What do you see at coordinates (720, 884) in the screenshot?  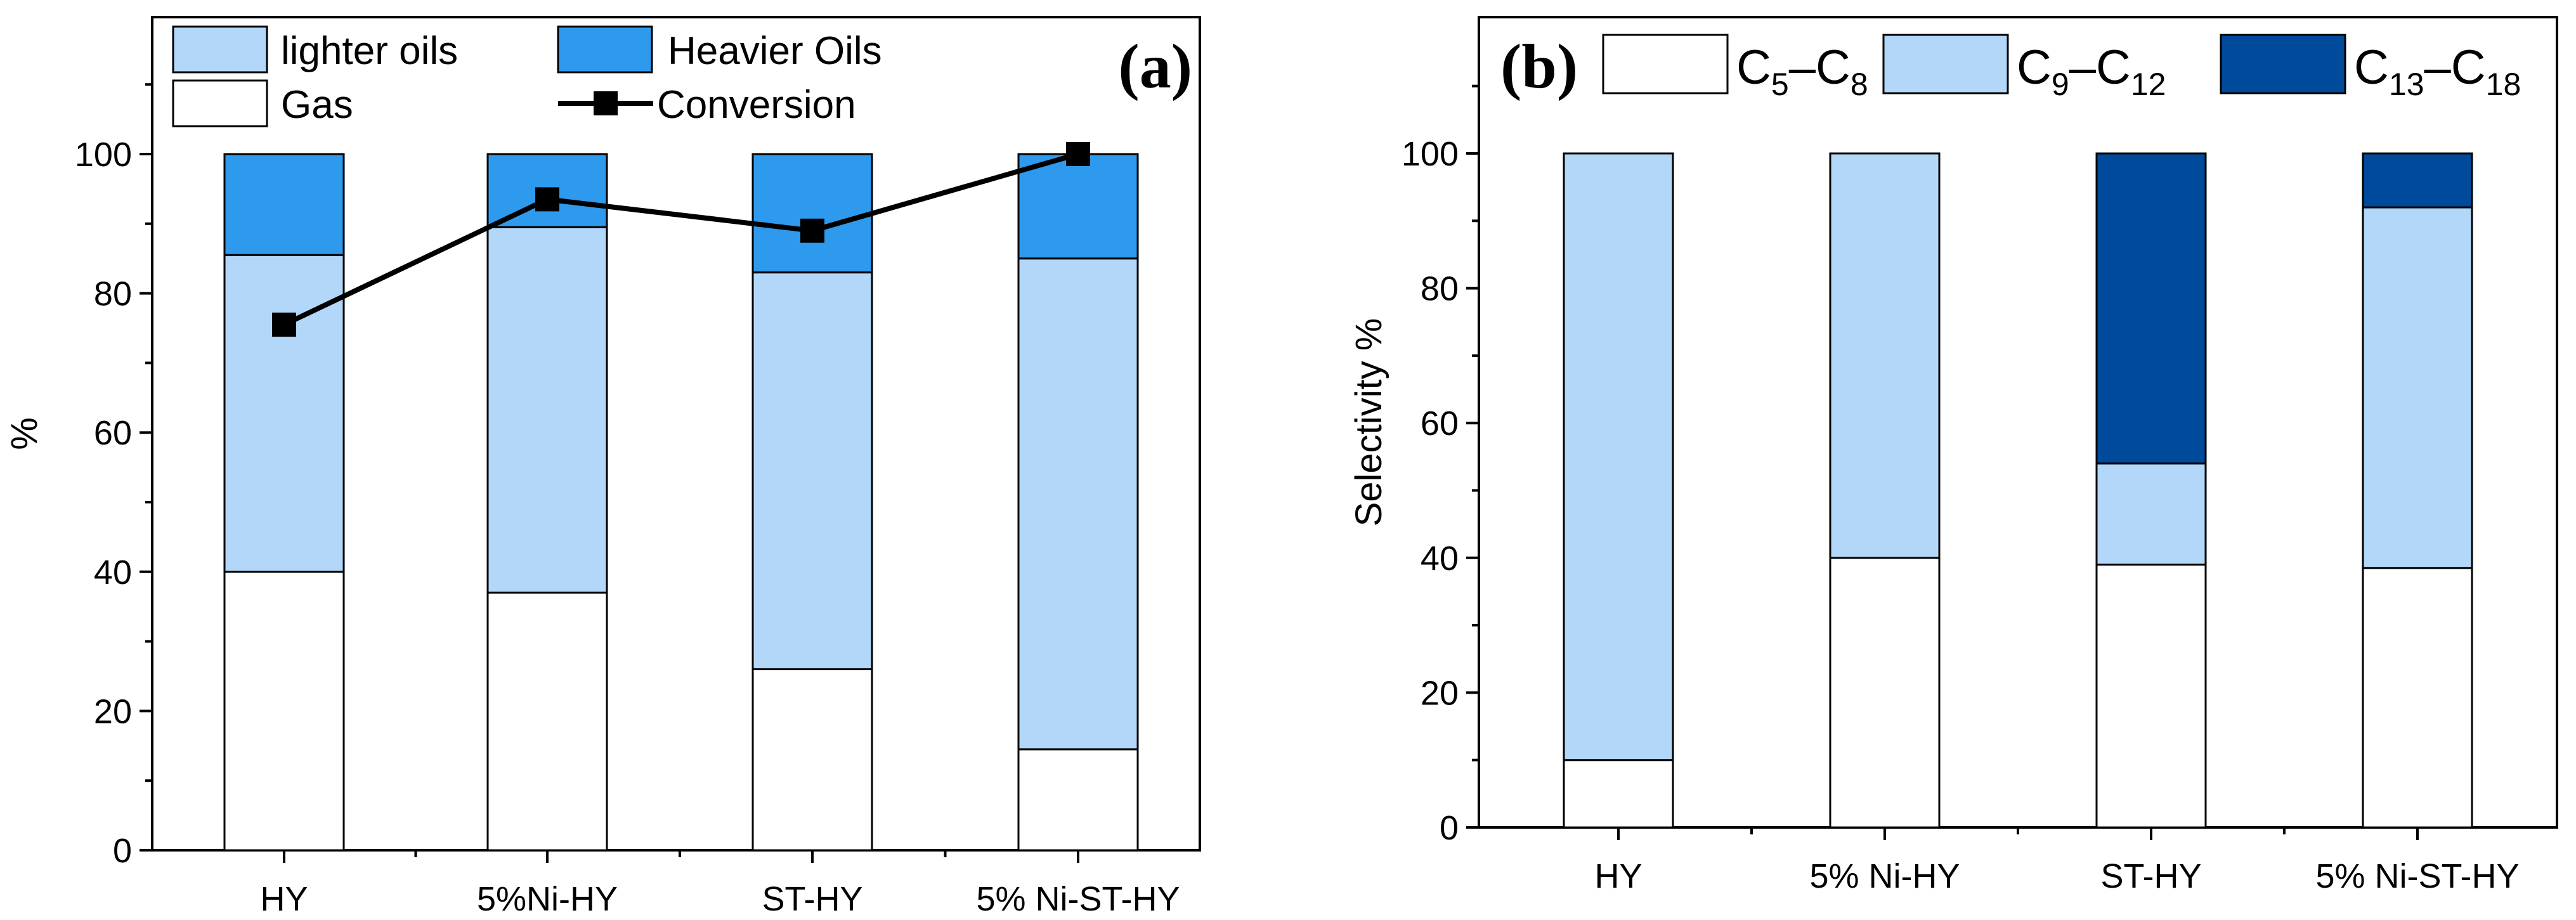 I see `chart-a-x-axis: HY 5%Ni-HY ST-HY 5% Ni-ST-HY` at bounding box center [720, 884].